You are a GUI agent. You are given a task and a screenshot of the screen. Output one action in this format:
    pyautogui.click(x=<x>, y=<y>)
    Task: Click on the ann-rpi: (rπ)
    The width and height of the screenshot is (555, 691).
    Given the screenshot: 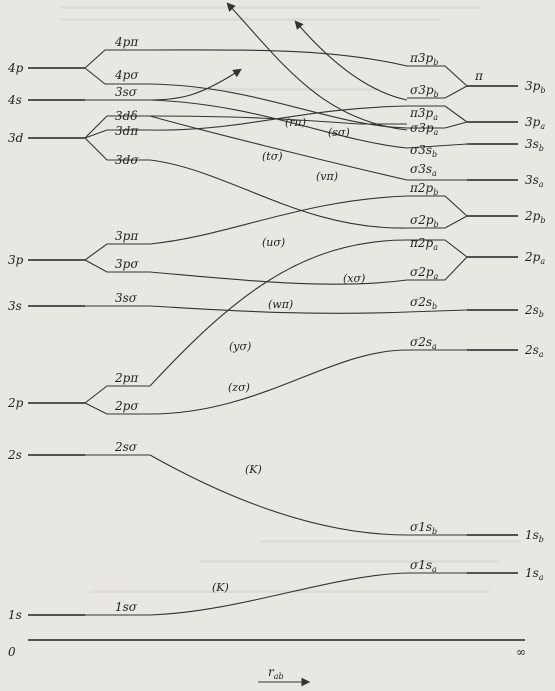 What is the action you would take?
    pyautogui.click(x=295, y=122)
    